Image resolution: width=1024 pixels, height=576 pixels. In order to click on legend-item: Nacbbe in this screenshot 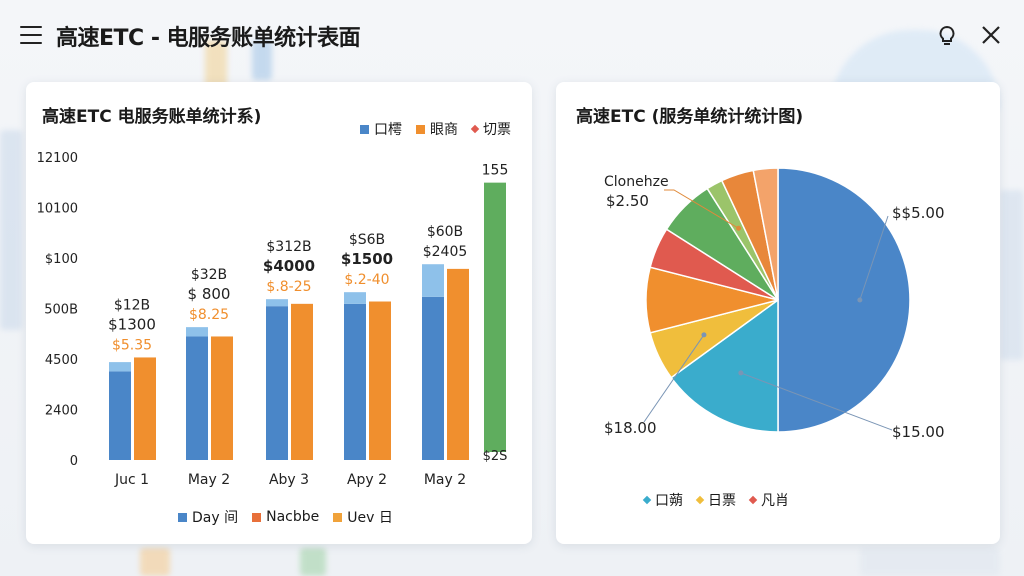, I will do `click(285, 517)`.